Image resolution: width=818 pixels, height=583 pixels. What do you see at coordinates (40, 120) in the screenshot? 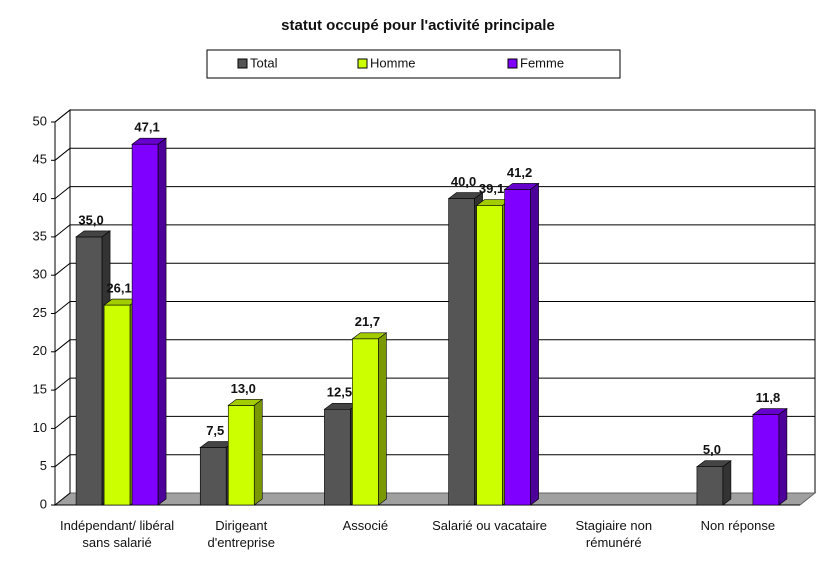
I see `y-tick-label: 50` at bounding box center [40, 120].